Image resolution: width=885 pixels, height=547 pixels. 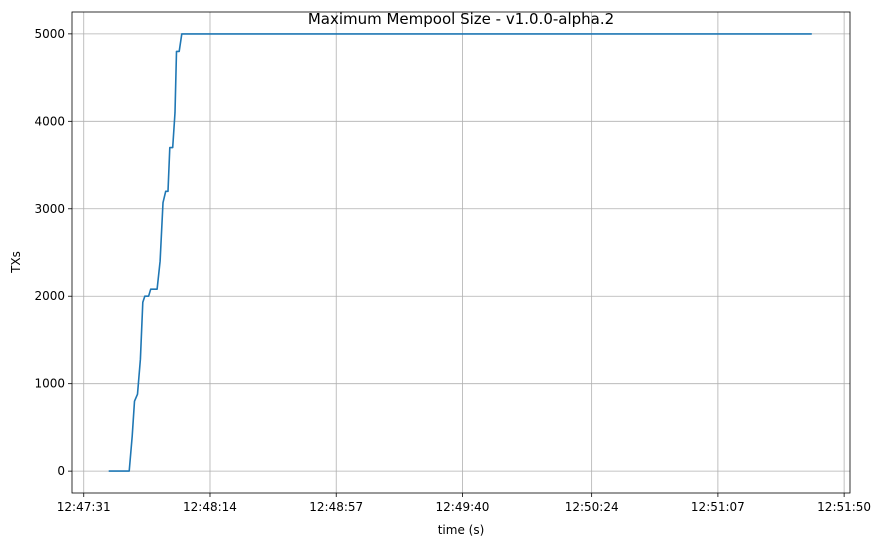 I want to click on x-tick-label: 12:49:40, so click(x=463, y=507).